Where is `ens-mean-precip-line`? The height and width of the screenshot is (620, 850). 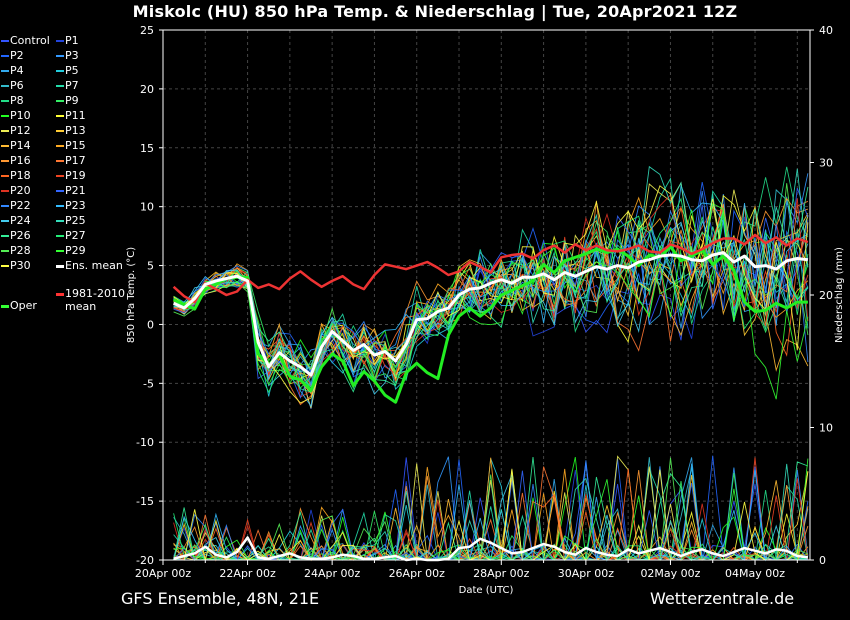 ens-mean-precip-line is located at coordinates (491, 549).